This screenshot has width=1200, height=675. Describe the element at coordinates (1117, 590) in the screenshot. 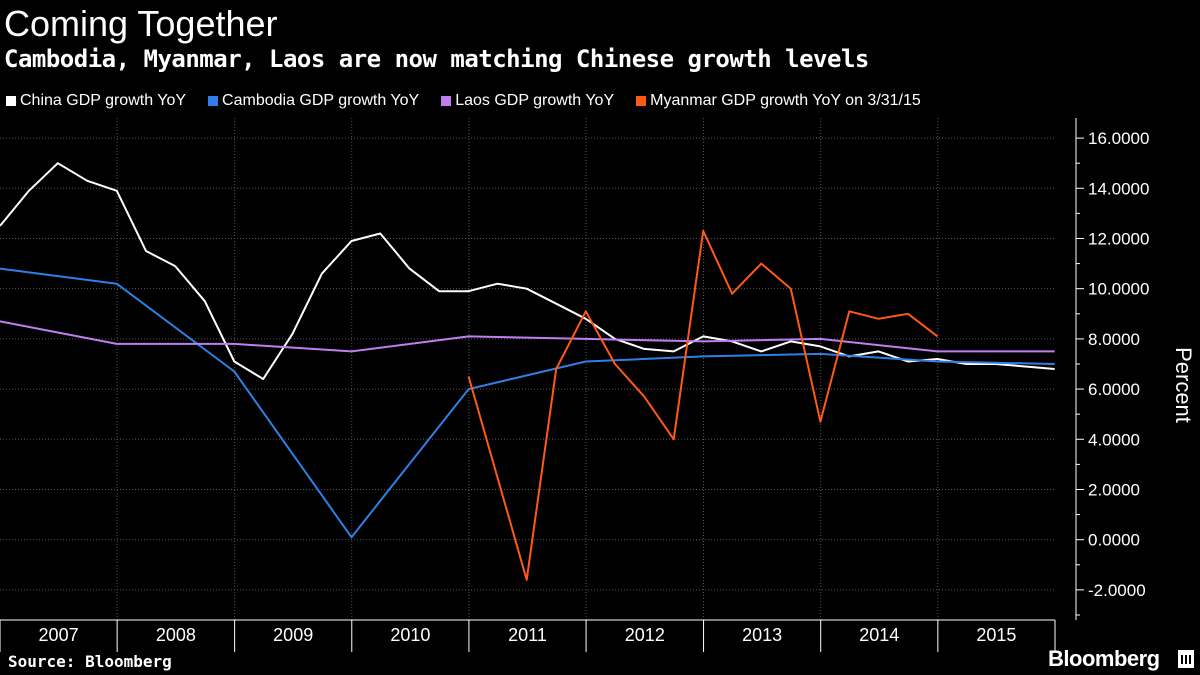

I see `y-tick-label: -2.0000` at that location.